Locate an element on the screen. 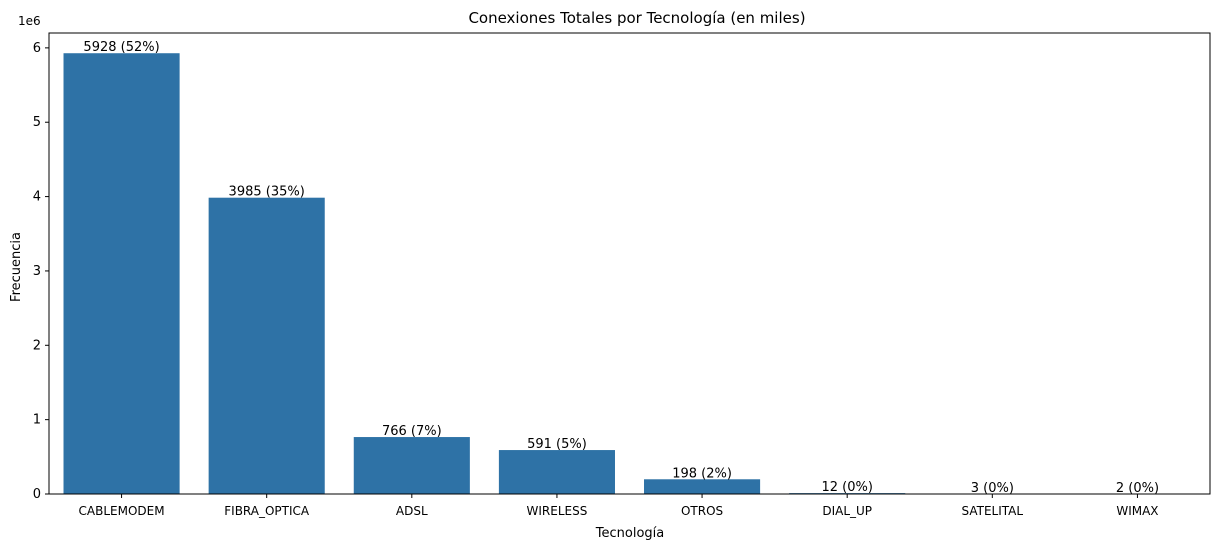  data-label: 3985 (35%) is located at coordinates (267, 192).